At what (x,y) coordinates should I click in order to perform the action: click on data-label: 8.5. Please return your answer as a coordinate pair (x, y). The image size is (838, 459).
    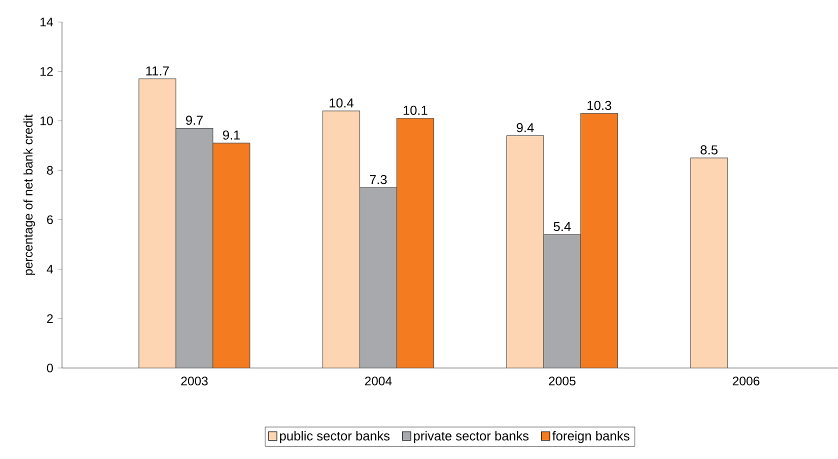
    Looking at the image, I should click on (709, 149).